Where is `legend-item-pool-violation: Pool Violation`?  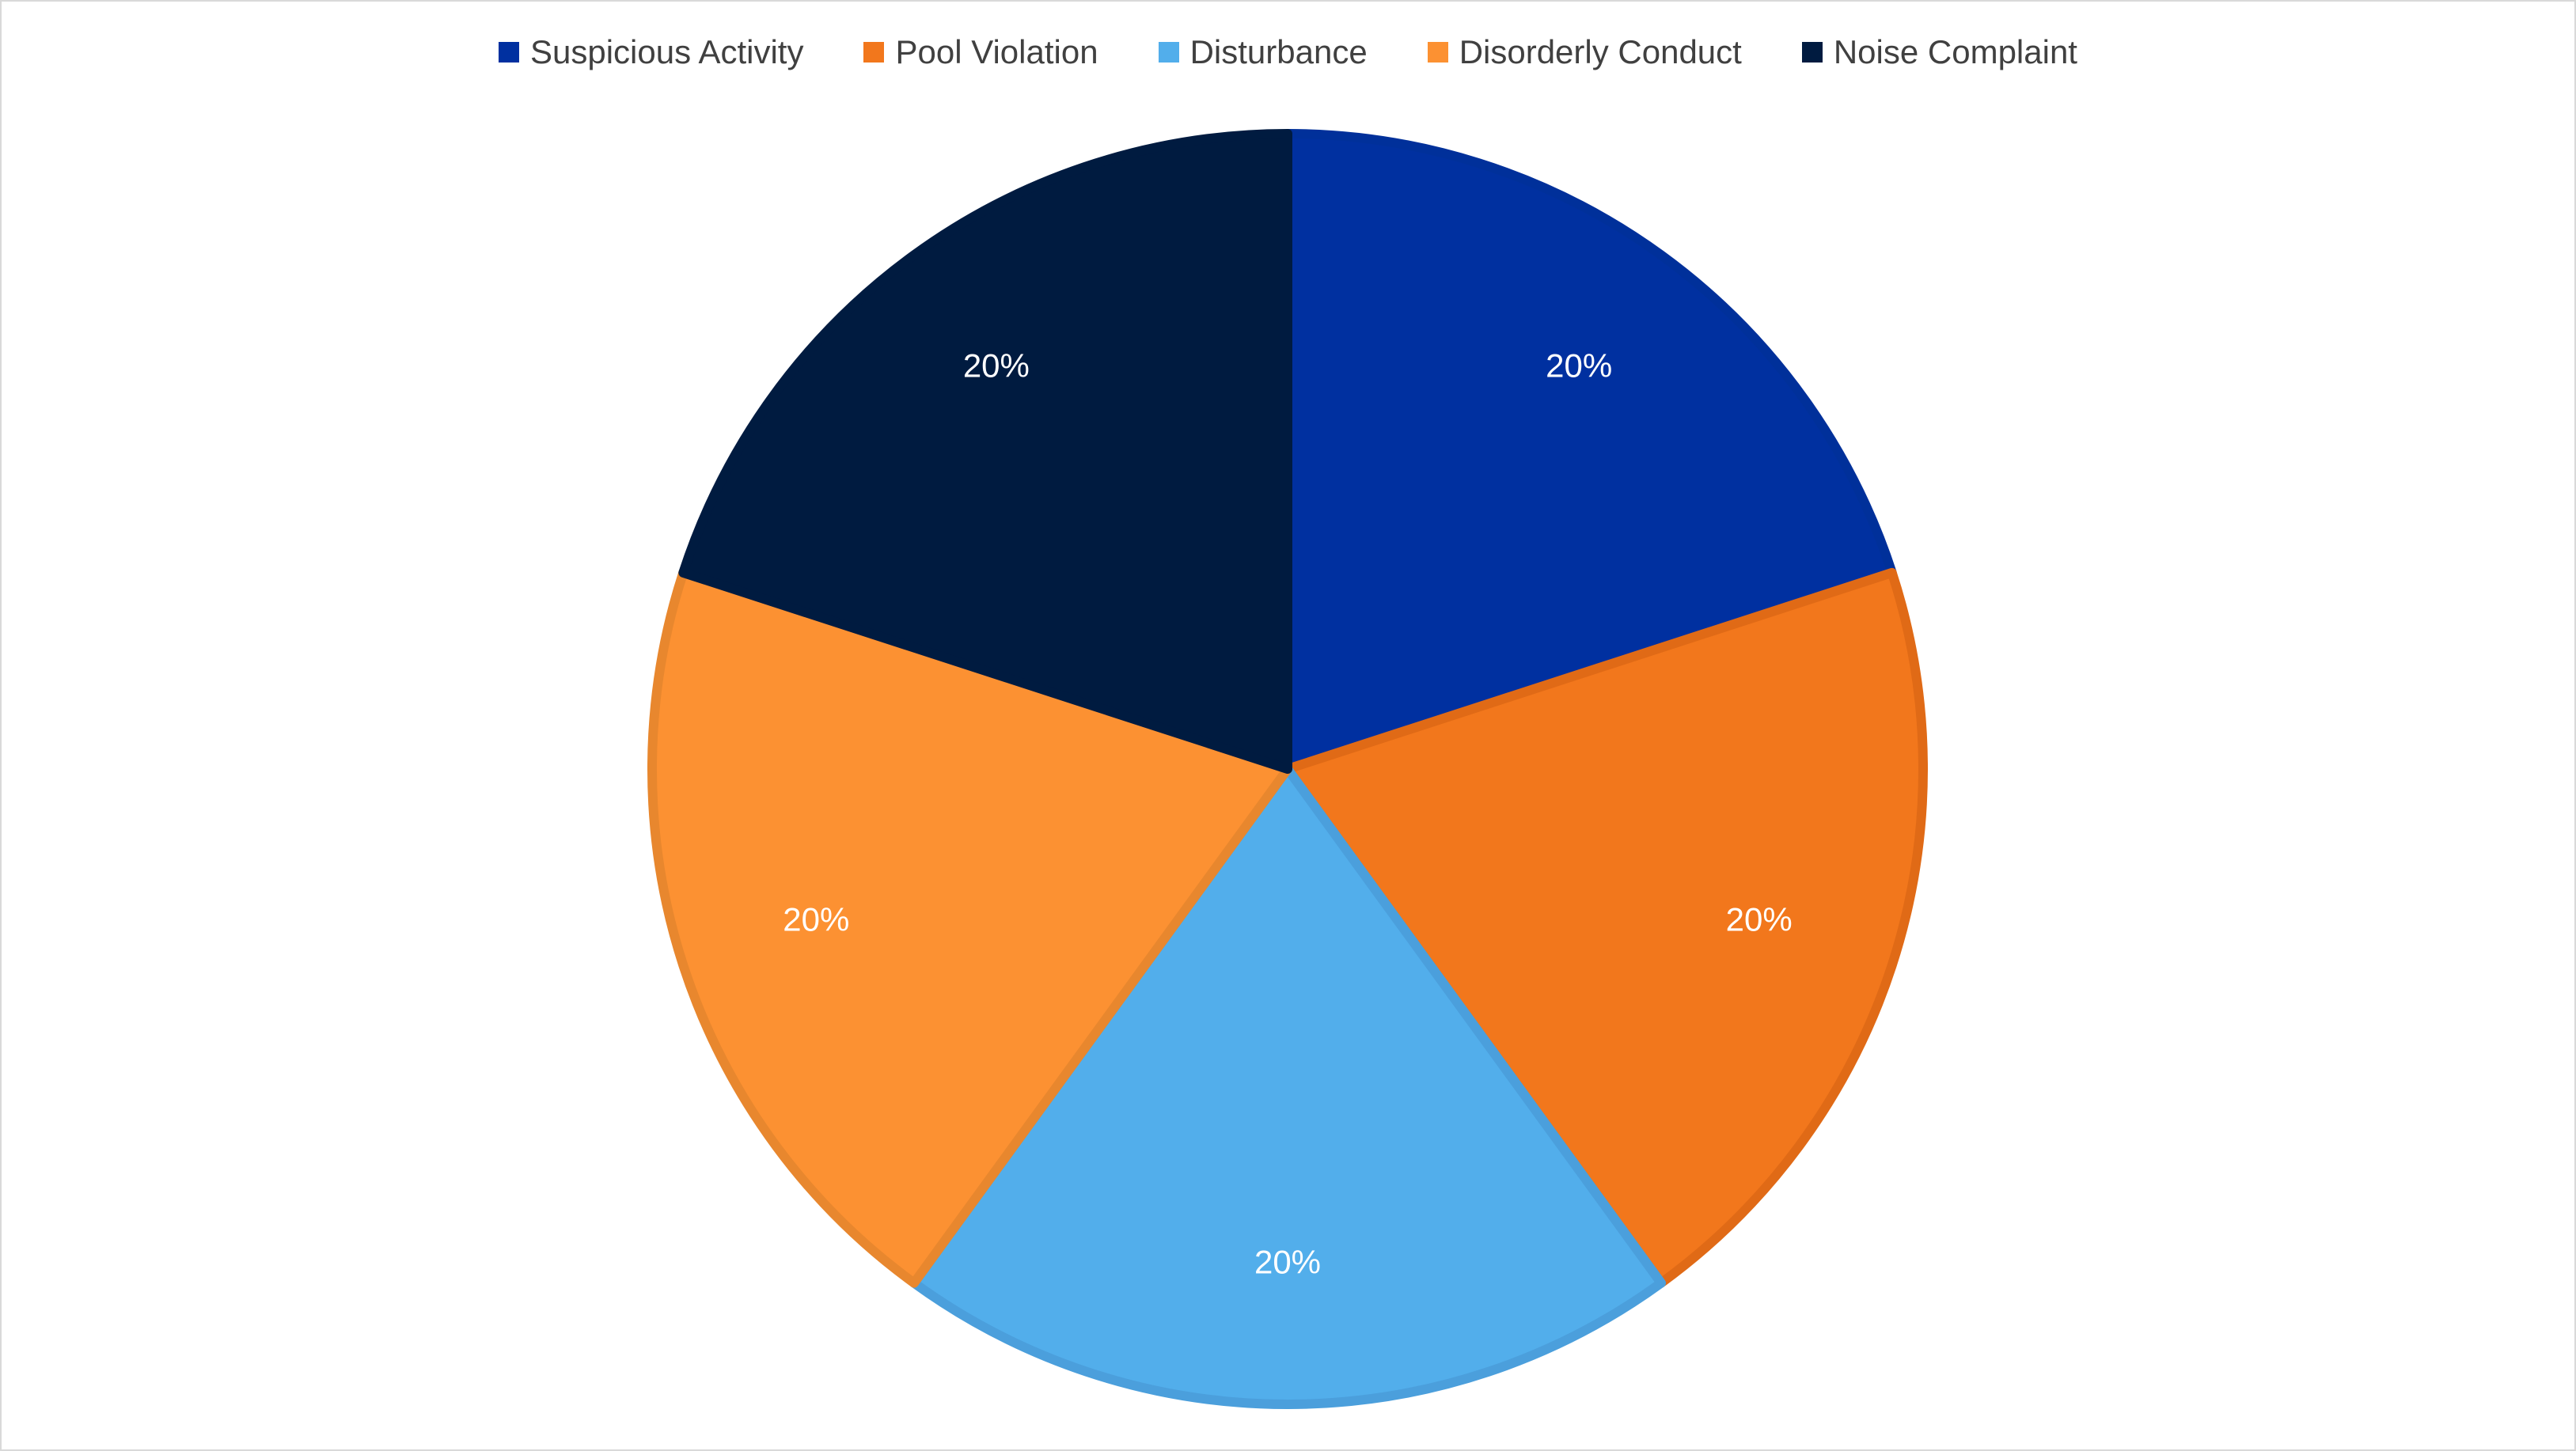 legend-item-pool-violation: Pool Violation is located at coordinates (980, 52).